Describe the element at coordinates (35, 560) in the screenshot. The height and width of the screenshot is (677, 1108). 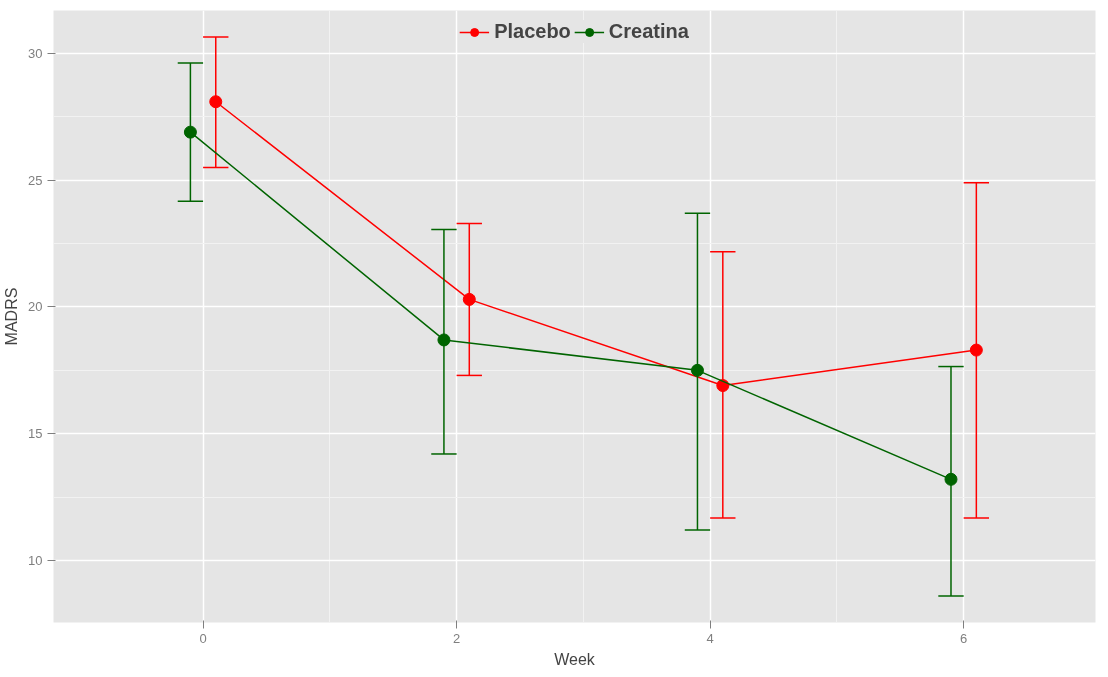
I see `y-tick-label: 10` at that location.